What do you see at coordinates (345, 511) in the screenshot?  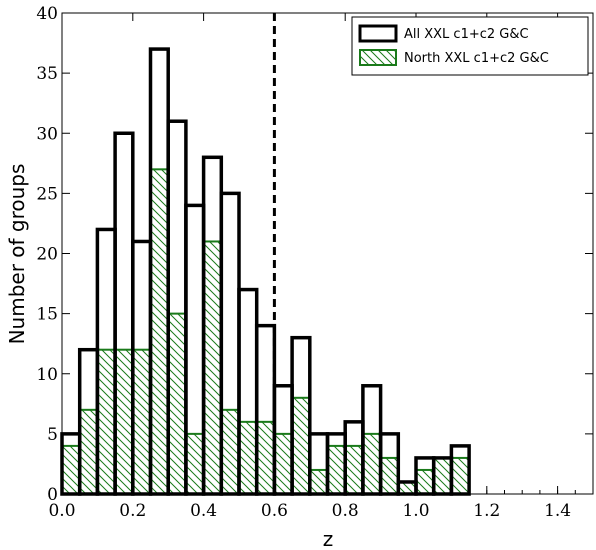 I see `x-tick-label-0.8: 0.8` at bounding box center [345, 511].